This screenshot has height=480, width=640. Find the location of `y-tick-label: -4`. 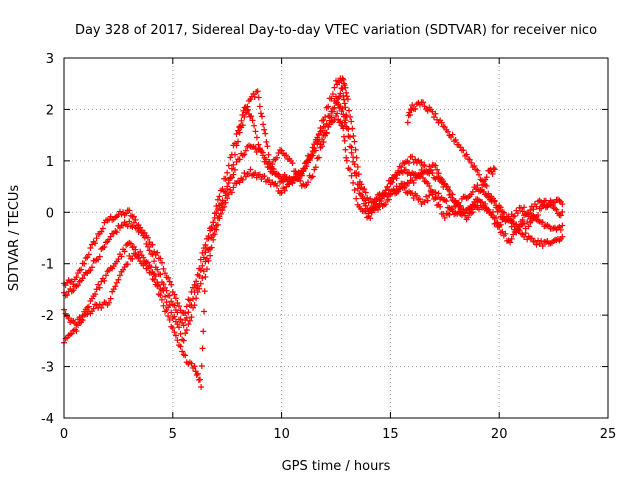

y-tick-label: -4 is located at coordinates (47, 419).